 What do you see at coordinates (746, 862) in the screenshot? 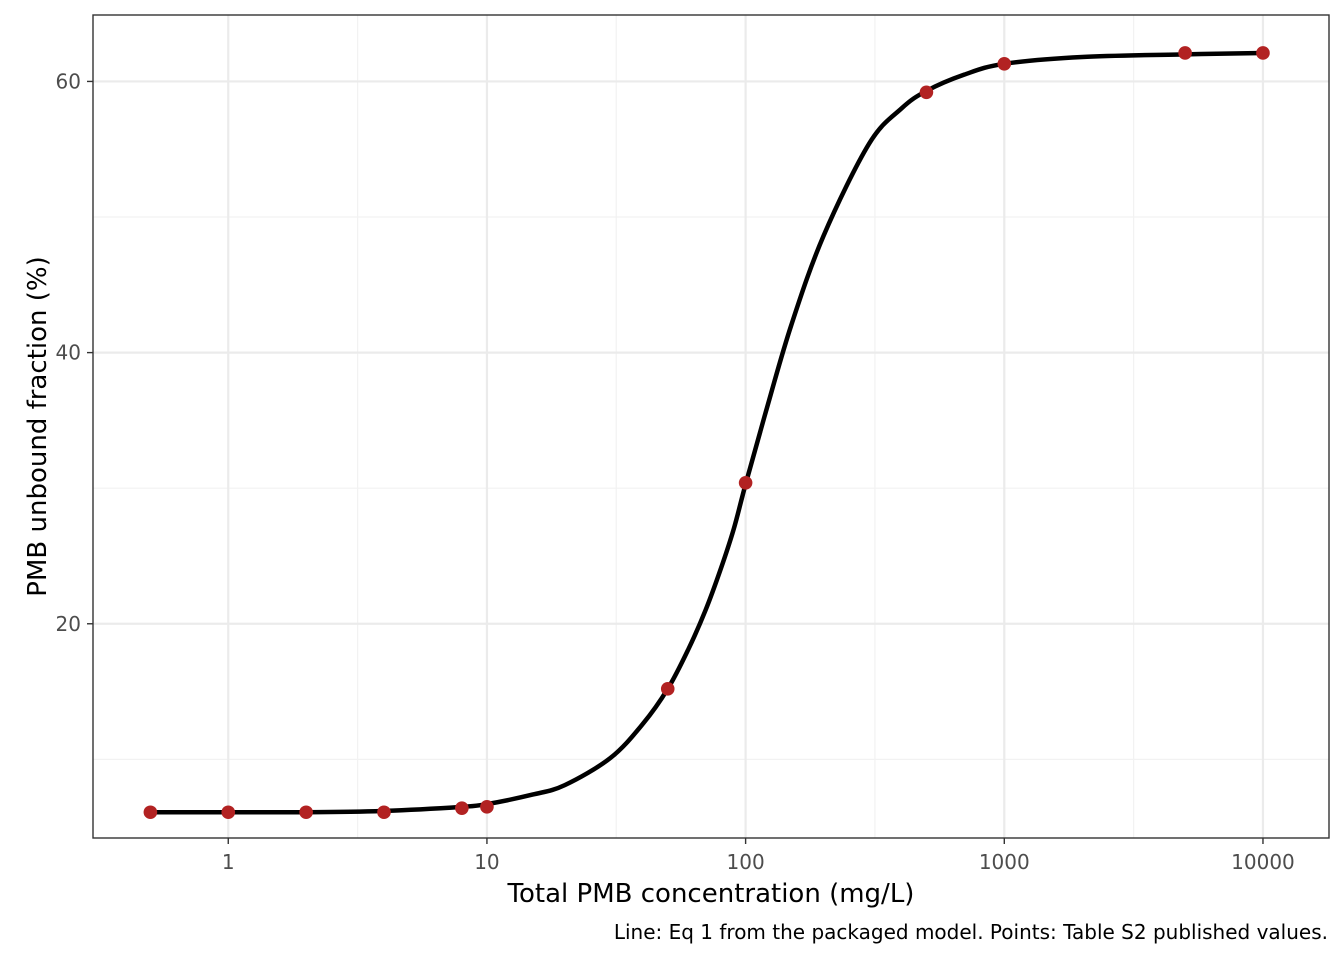
I see `x-tick-label: 100` at bounding box center [746, 862].